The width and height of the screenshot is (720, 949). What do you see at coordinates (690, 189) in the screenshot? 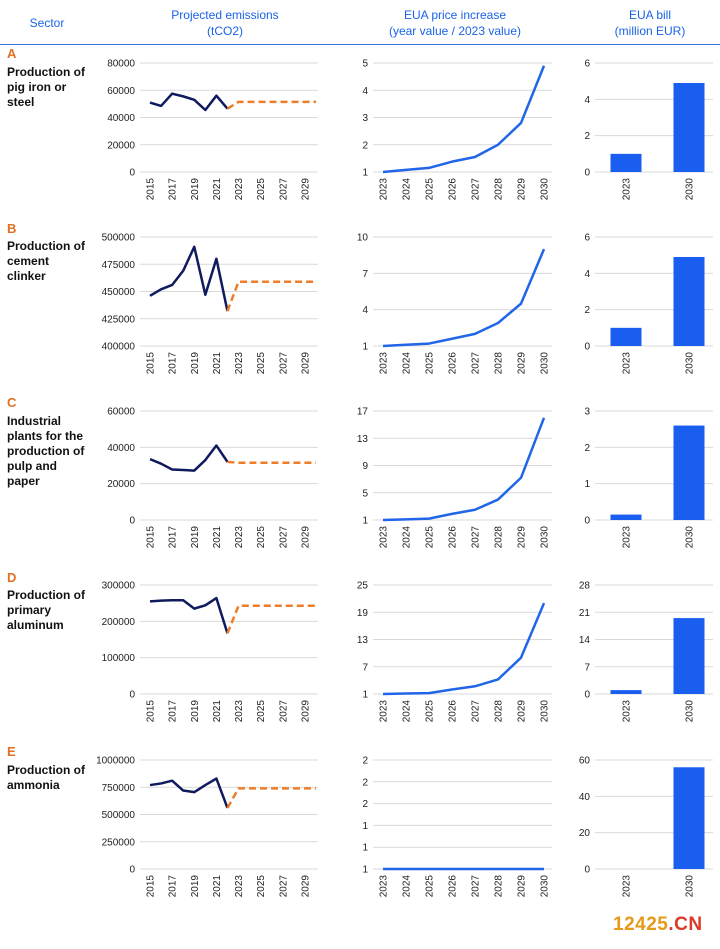
I see `bill-a-x-tick-label: 2030` at bounding box center [690, 189].